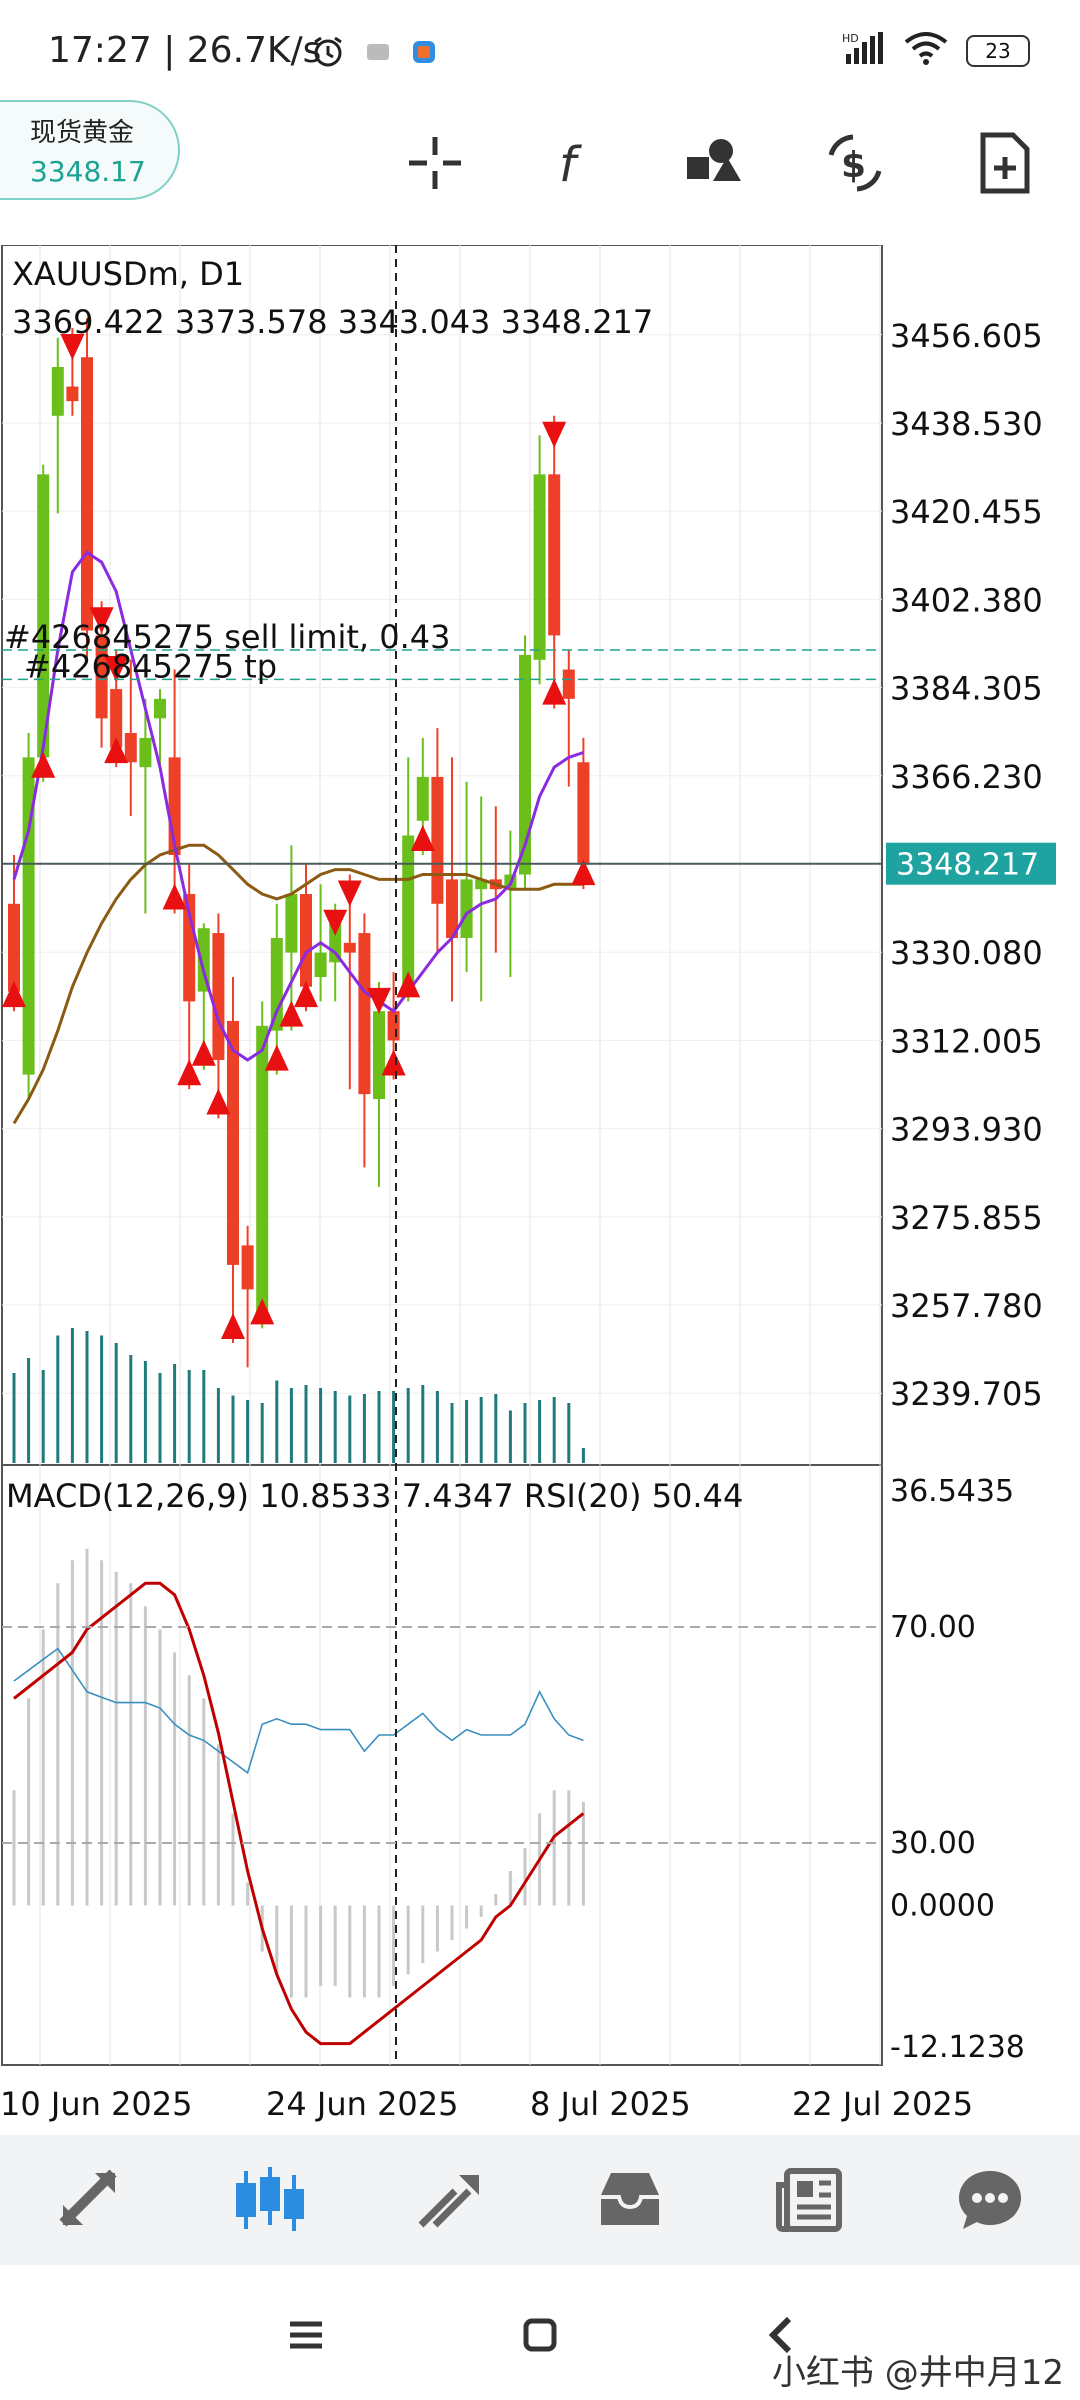 The image size is (1080, 2400). What do you see at coordinates (332, 322) in the screenshot?
I see `chart-ohlc: 3369.422 3373.578 3343.043 3348.217` at bounding box center [332, 322].